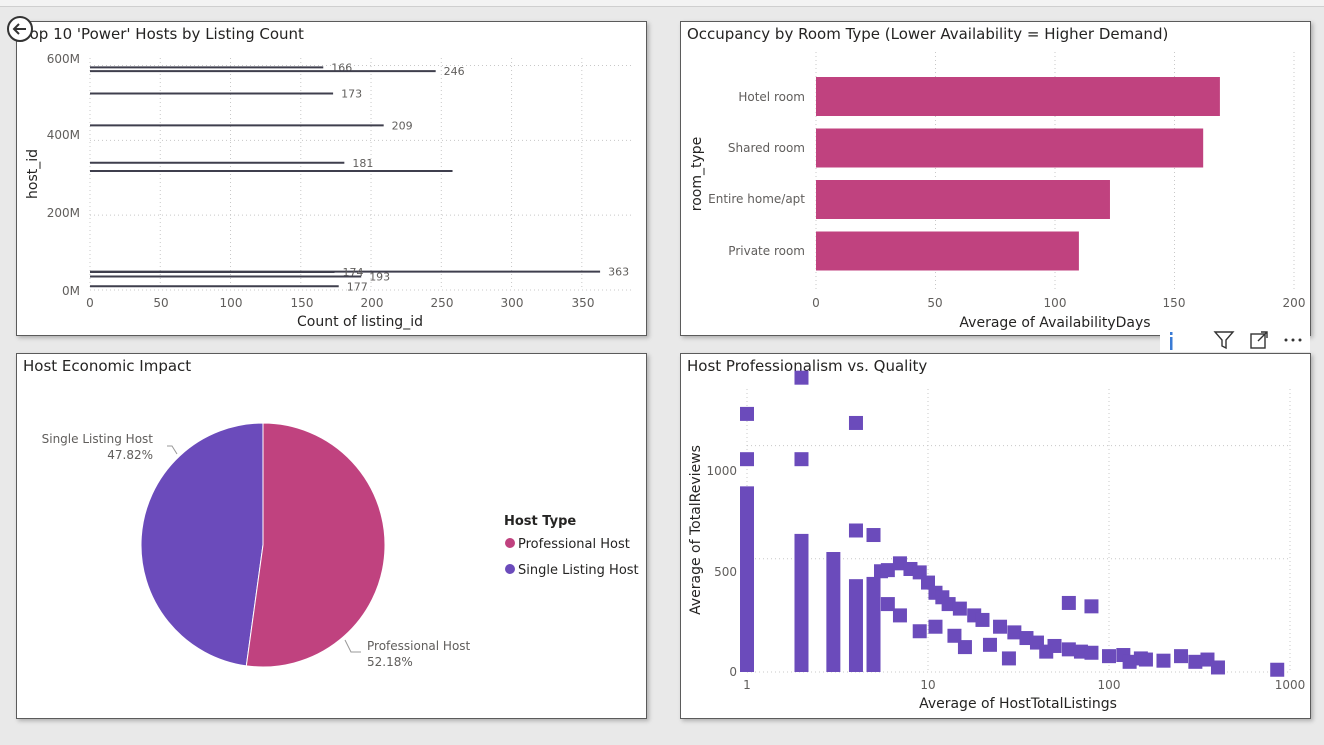 This screenshot has width=1324, height=745. What do you see at coordinates (390, 662) in the screenshot?
I see `label-pro-pct: 52.18%` at bounding box center [390, 662].